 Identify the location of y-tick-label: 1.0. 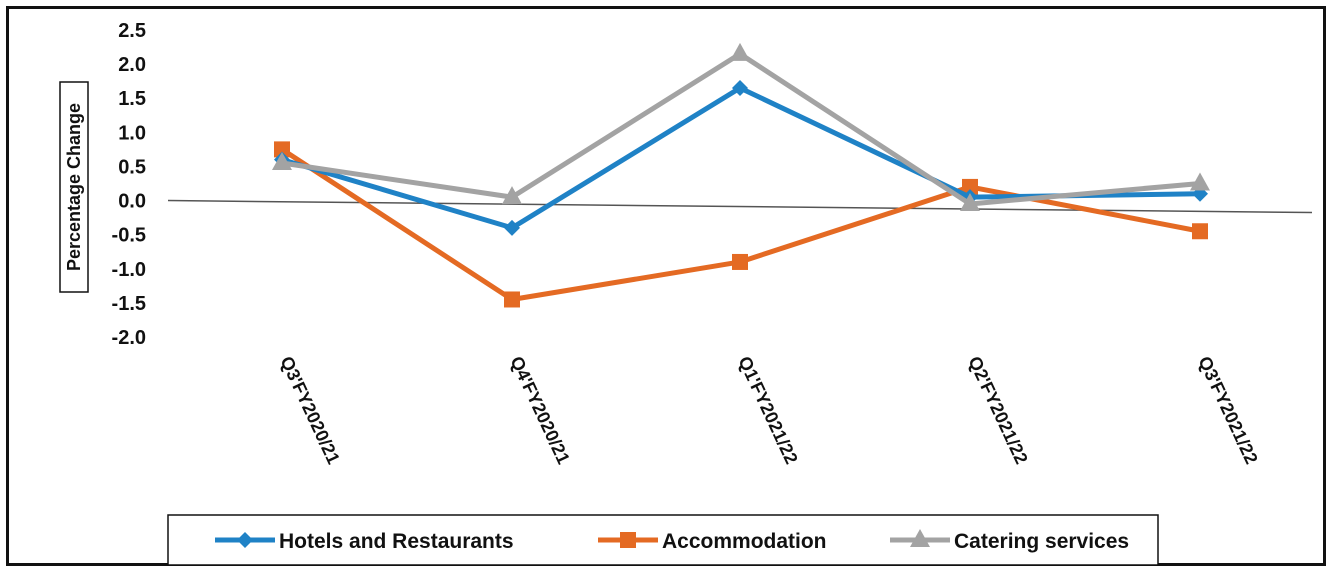
(132, 133).